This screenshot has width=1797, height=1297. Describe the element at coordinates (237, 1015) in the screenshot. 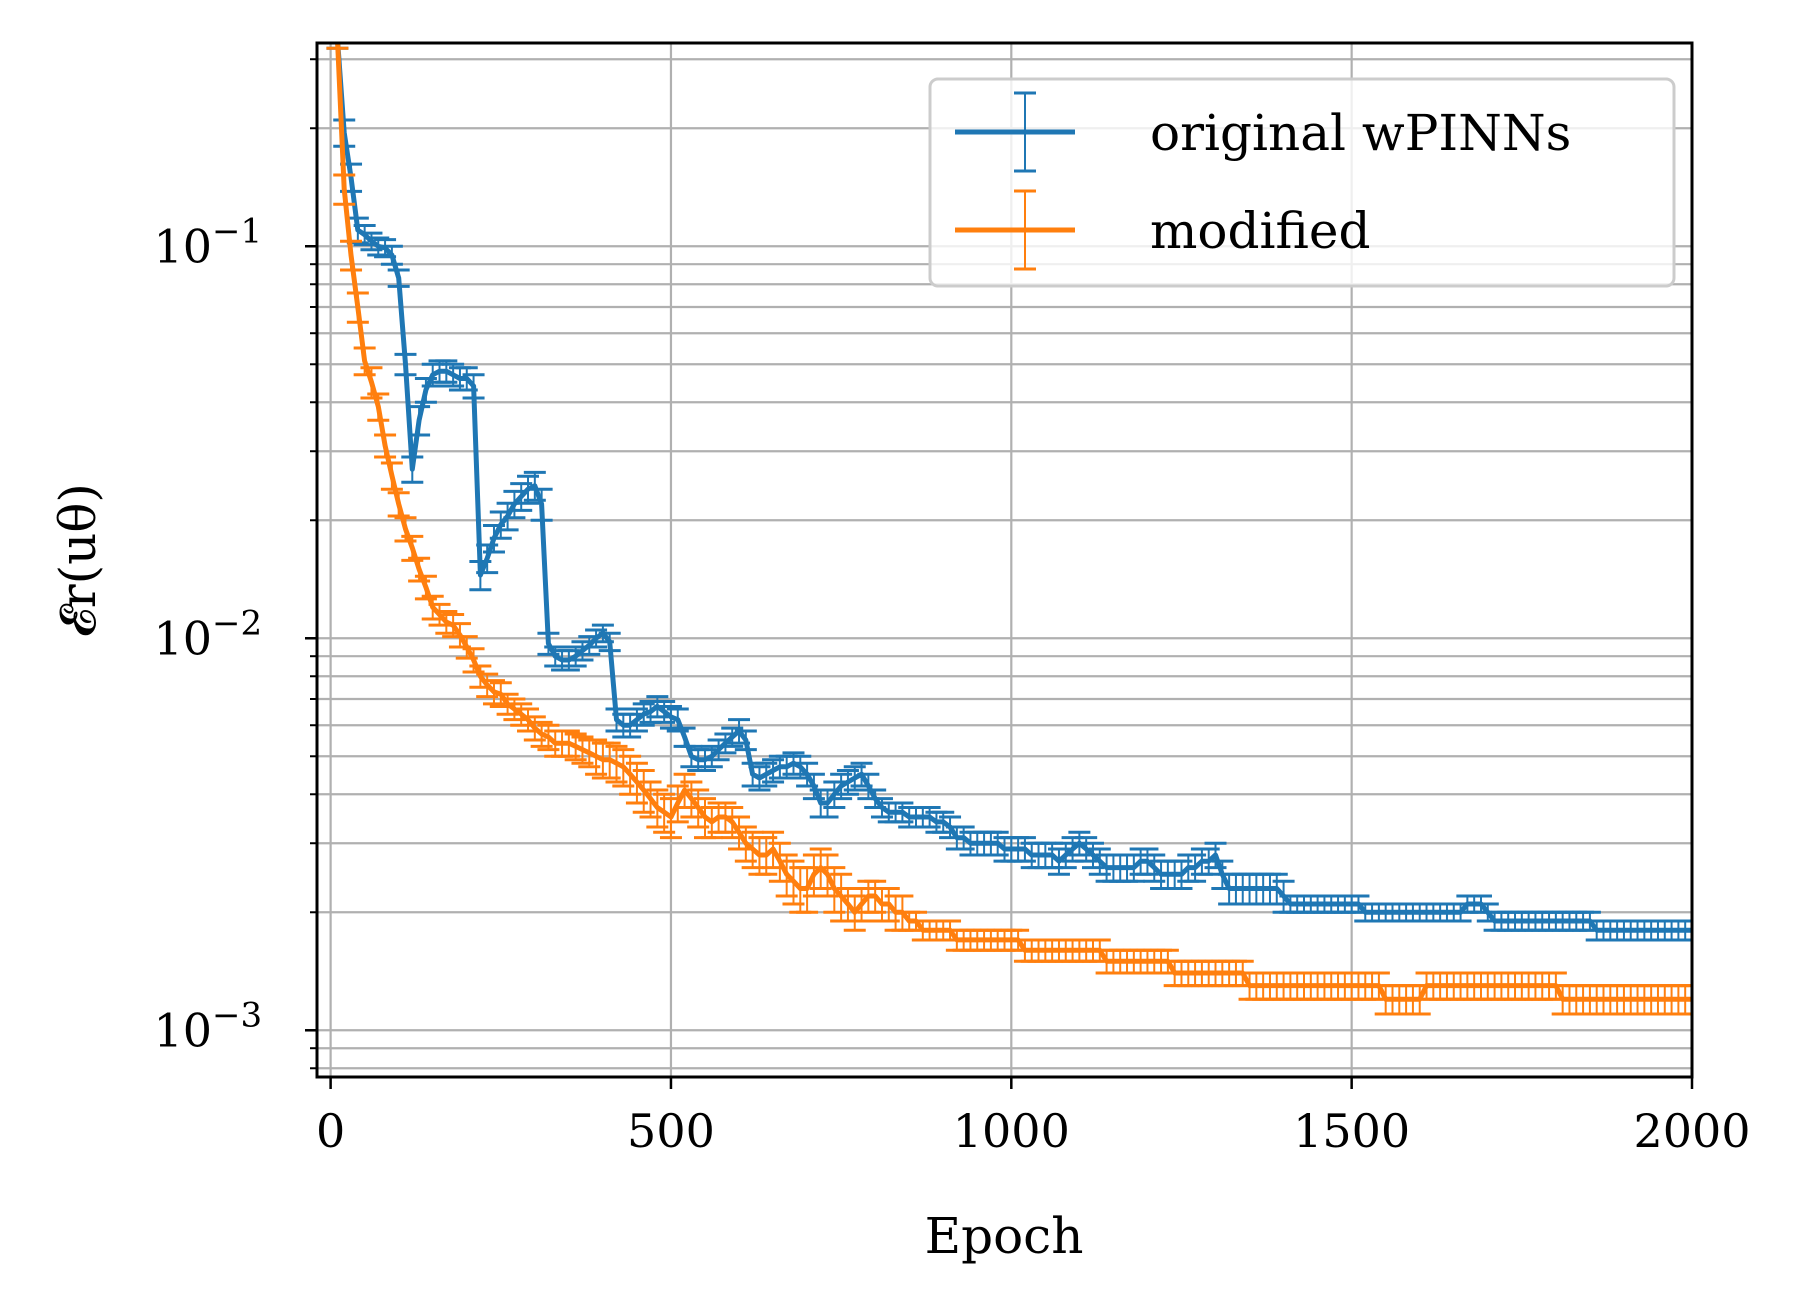

I see `y-tick-exponent: −3` at that location.